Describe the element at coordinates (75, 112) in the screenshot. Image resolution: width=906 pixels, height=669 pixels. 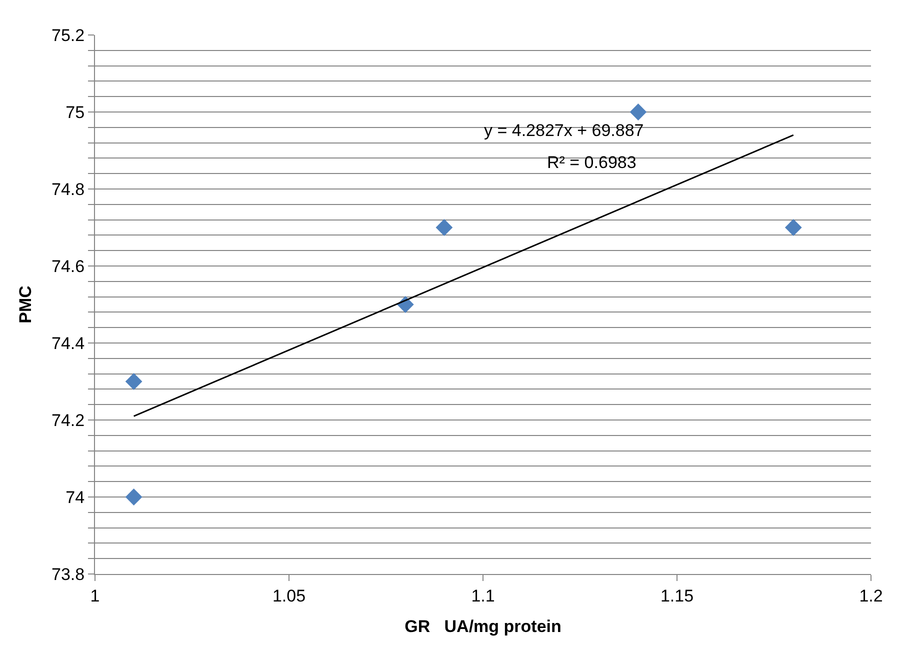
I see `y-tick-label: 75` at that location.